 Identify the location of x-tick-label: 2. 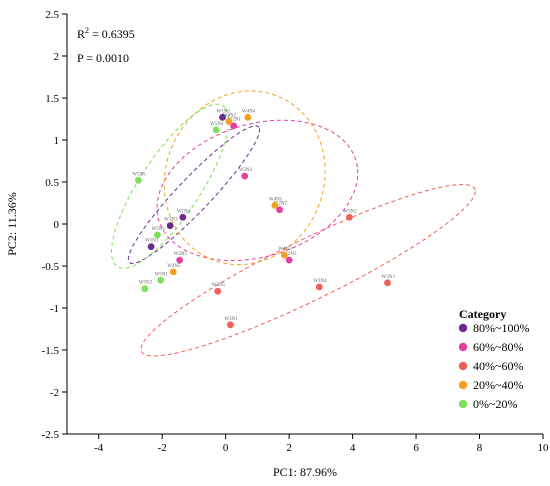
(289, 448).